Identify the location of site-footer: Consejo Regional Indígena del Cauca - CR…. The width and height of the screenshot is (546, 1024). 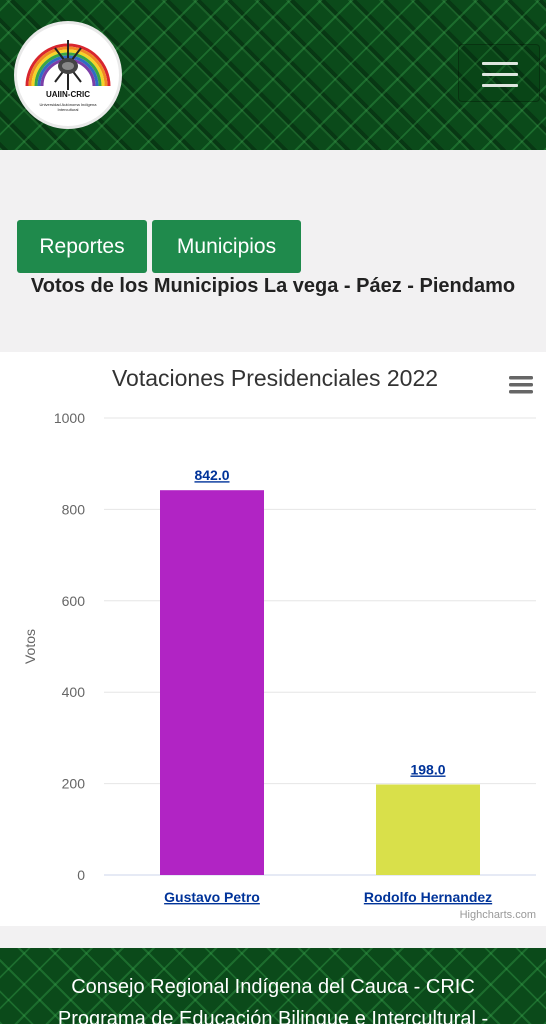
(273, 986).